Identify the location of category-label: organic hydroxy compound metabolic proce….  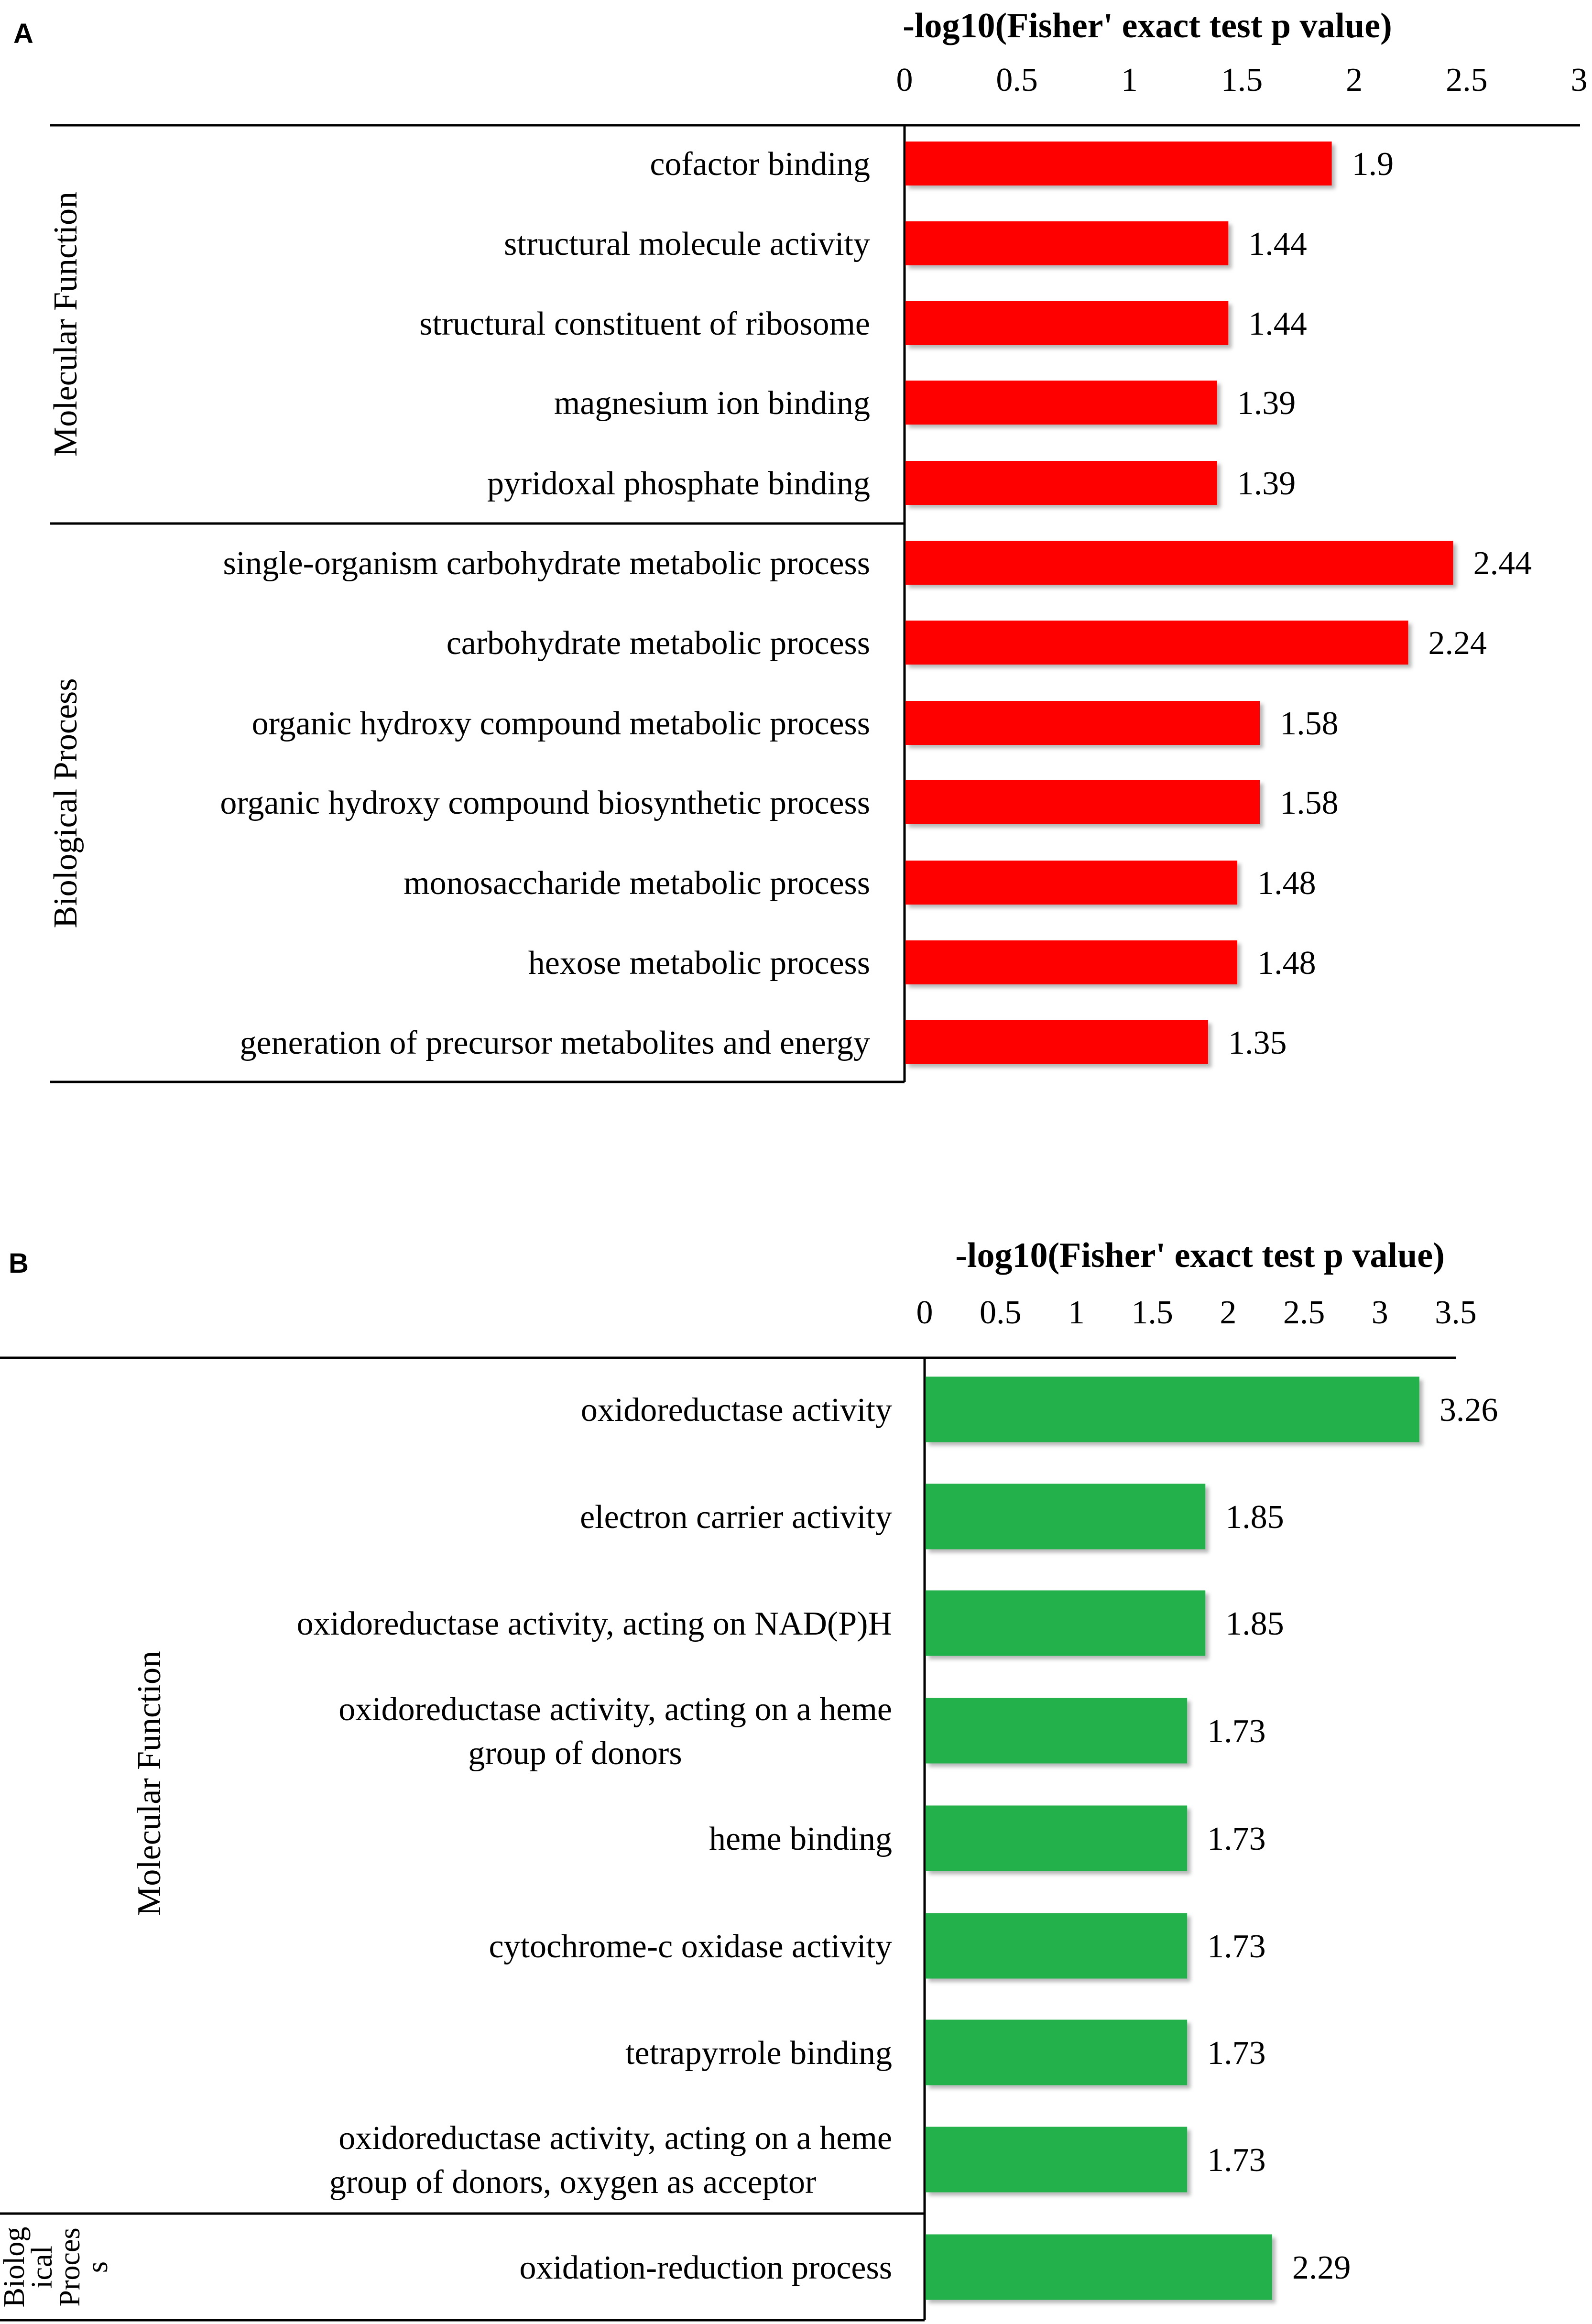
(561, 723).